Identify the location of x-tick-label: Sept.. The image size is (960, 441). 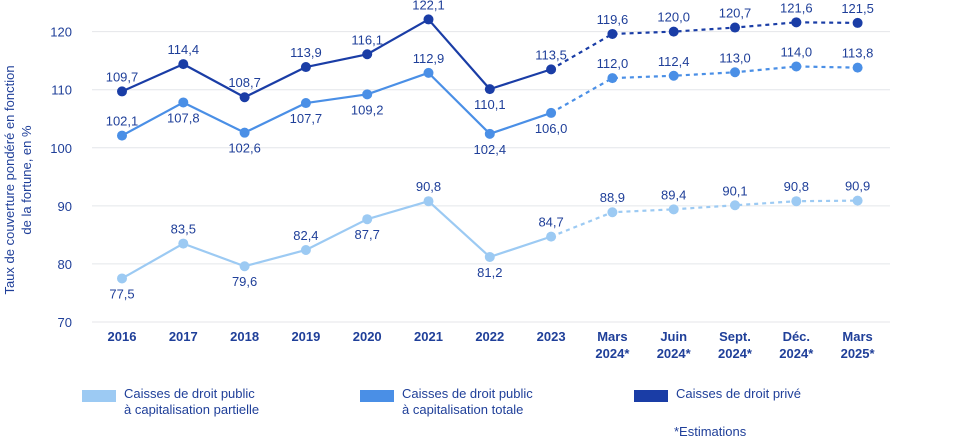
(735, 336).